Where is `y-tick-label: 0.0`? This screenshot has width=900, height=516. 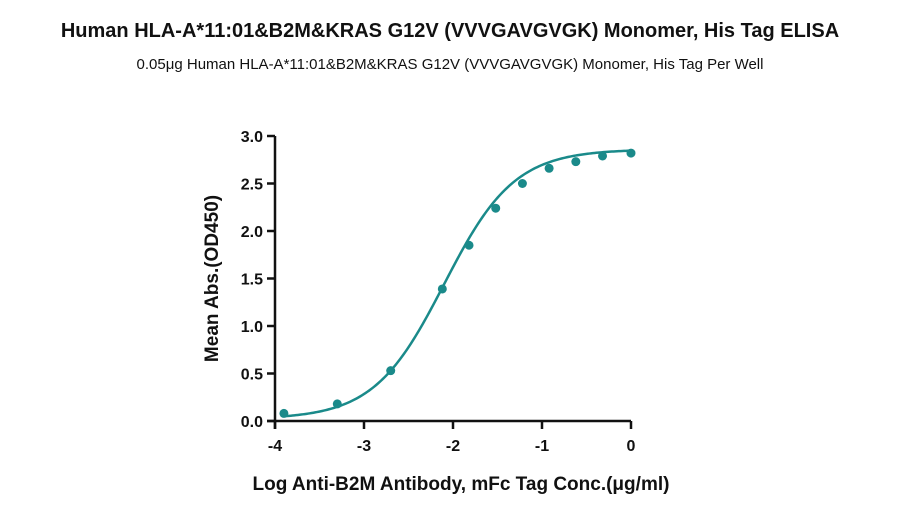
y-tick-label: 0.0 is located at coordinates (252, 422).